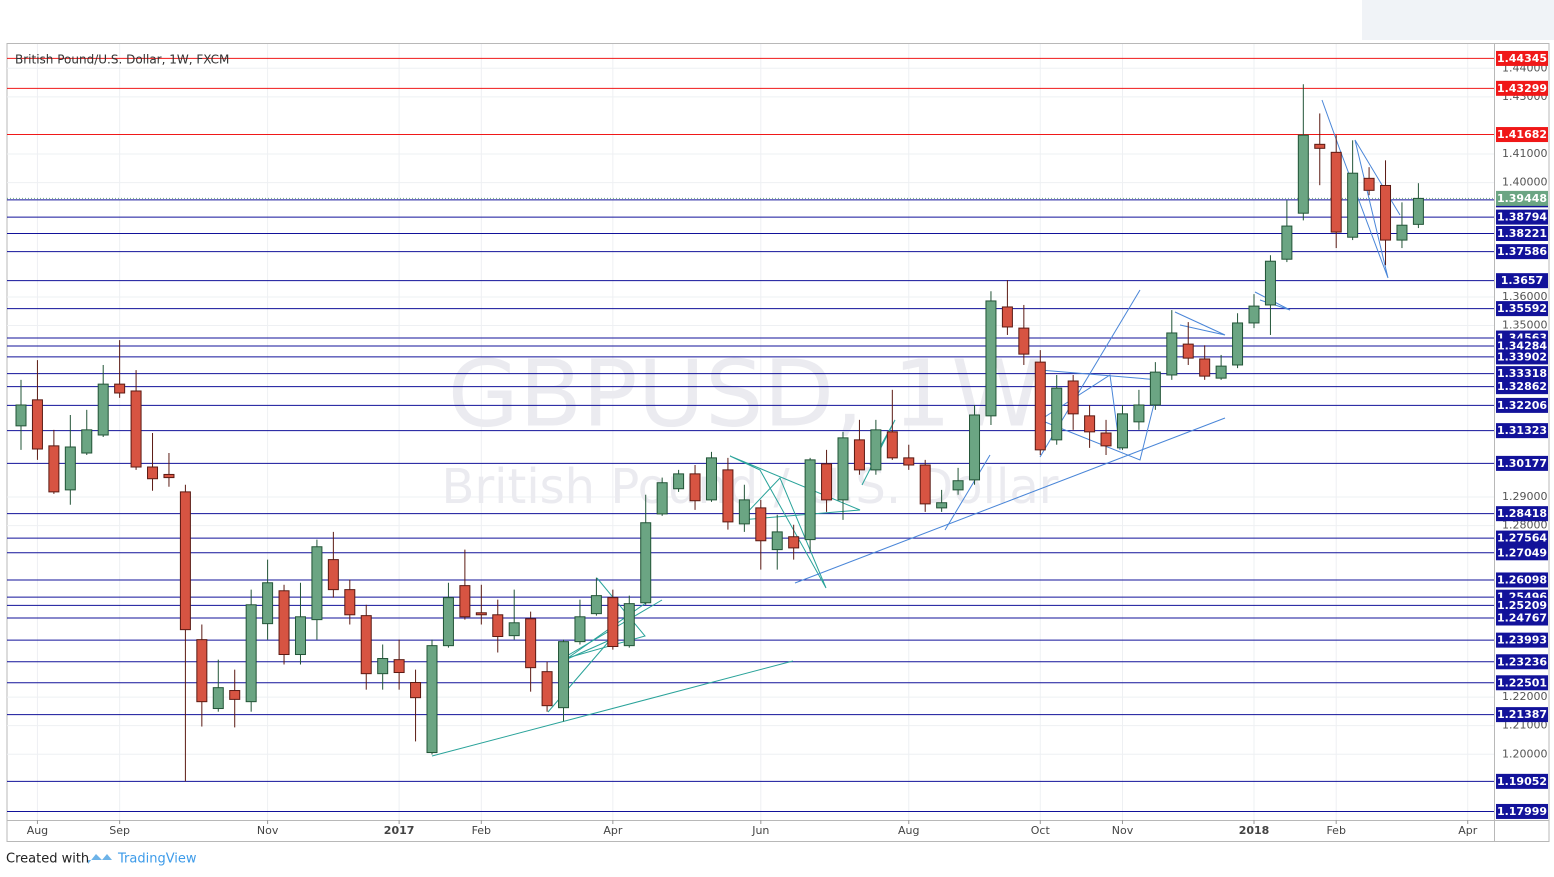 Image resolution: width=1554 pixels, height=877 pixels. What do you see at coordinates (1041, 830) in the screenshot?
I see `x-tick-label: Oct` at bounding box center [1041, 830].